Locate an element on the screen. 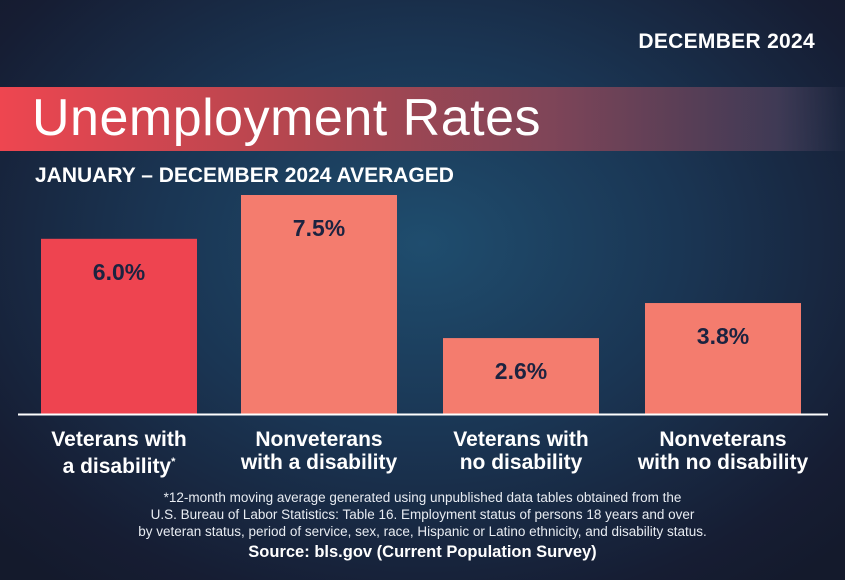 Image resolution: width=845 pixels, height=580 pixels. category-label-0: Veterans with a disability* is located at coordinates (119, 453).